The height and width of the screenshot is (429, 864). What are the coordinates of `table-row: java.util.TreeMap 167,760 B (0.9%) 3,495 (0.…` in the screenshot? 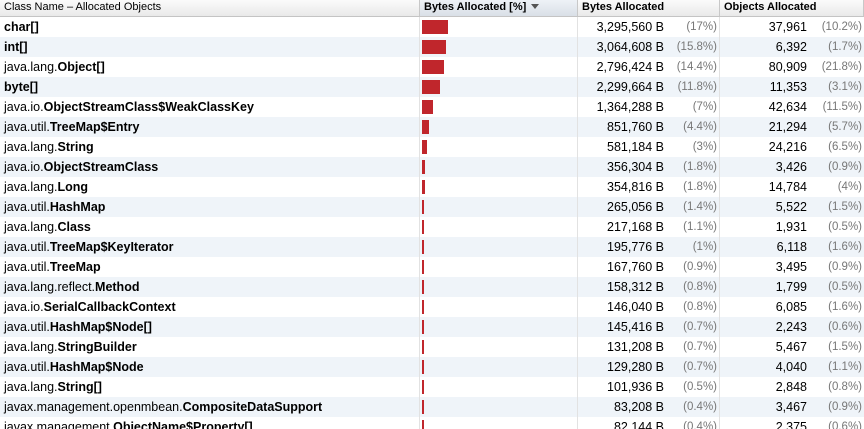 It's located at (432, 267).